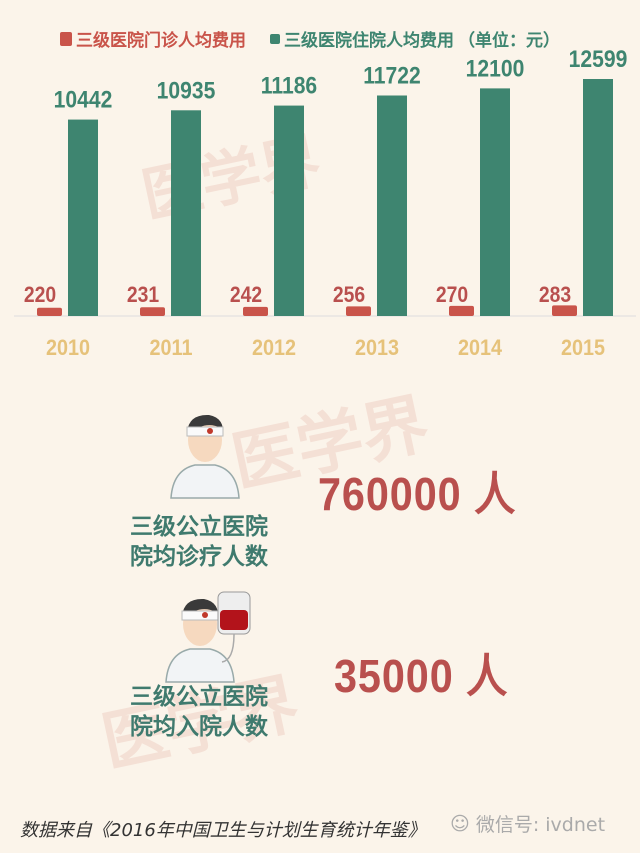 Image resolution: width=640 pixels, height=853 pixels. I want to click on source-note: 数据来自《2016年中国卫生与计划生育统计年鉴》, so click(223, 830).